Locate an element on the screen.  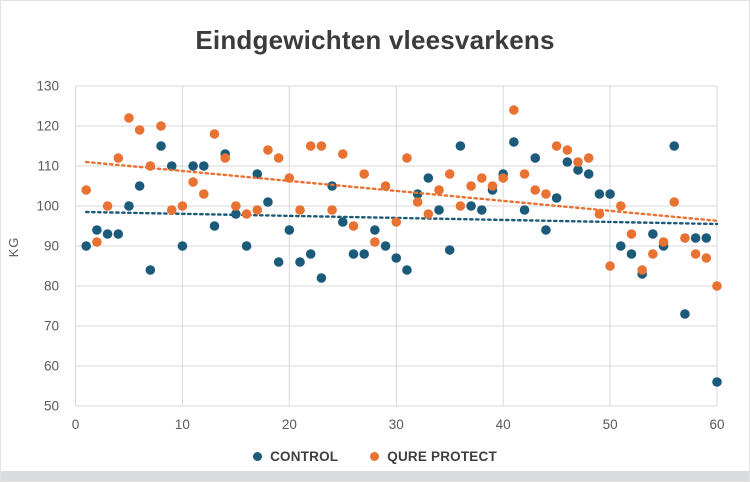
trendline-control is located at coordinates (401, 218).